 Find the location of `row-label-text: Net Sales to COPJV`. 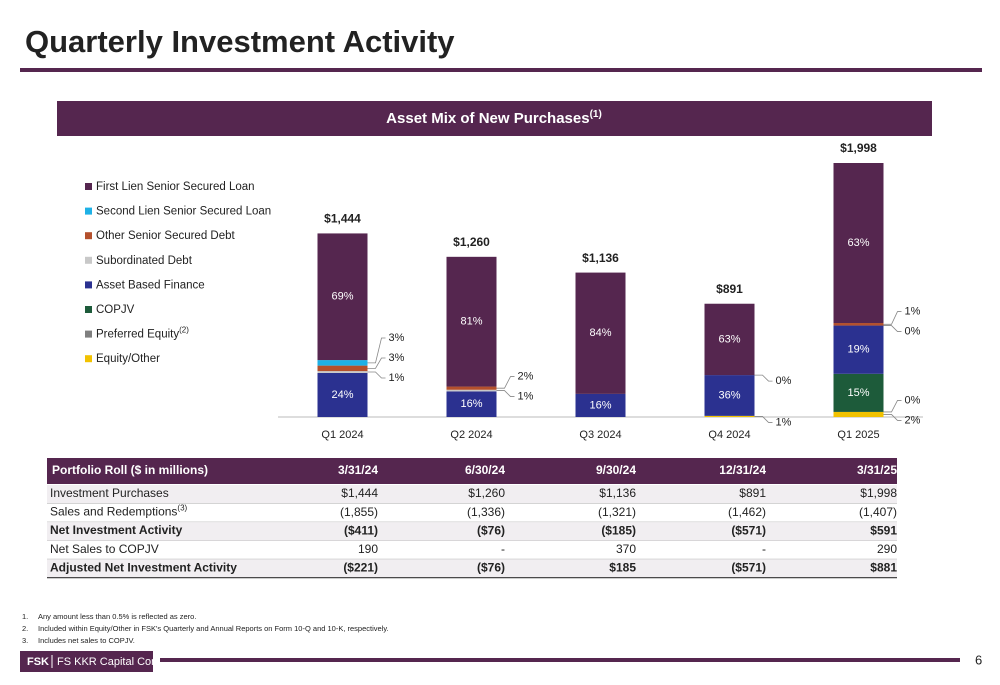

row-label-text: Net Sales to COPJV is located at coordinates (104, 549).